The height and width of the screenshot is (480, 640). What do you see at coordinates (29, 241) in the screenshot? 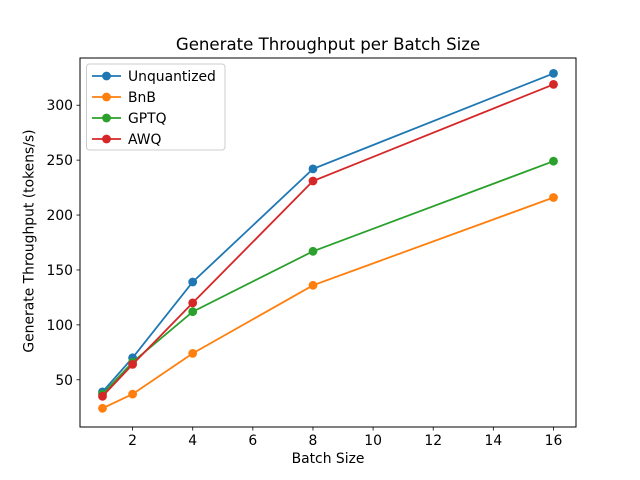
I see `y-axis-label: Generate Throughput (tokens/s)` at bounding box center [29, 241].